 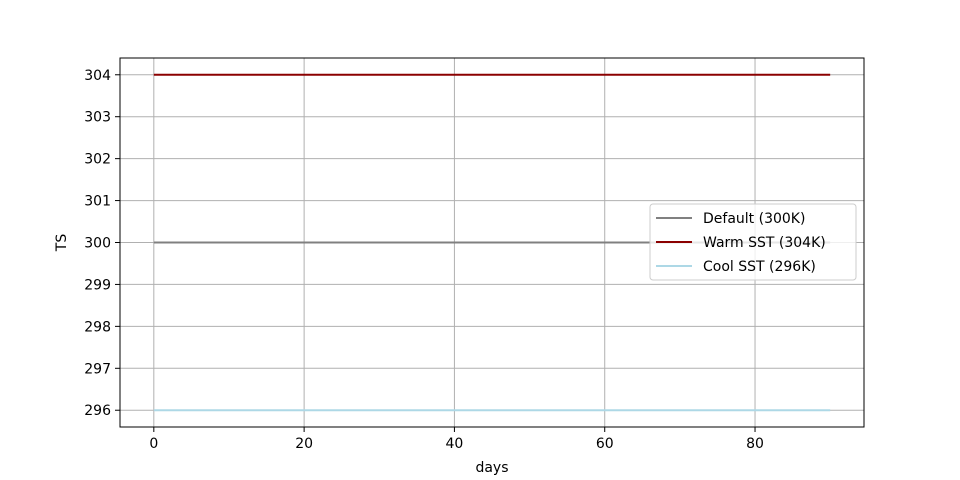 What do you see at coordinates (755, 444) in the screenshot?
I see `x-tick-label: 80` at bounding box center [755, 444].